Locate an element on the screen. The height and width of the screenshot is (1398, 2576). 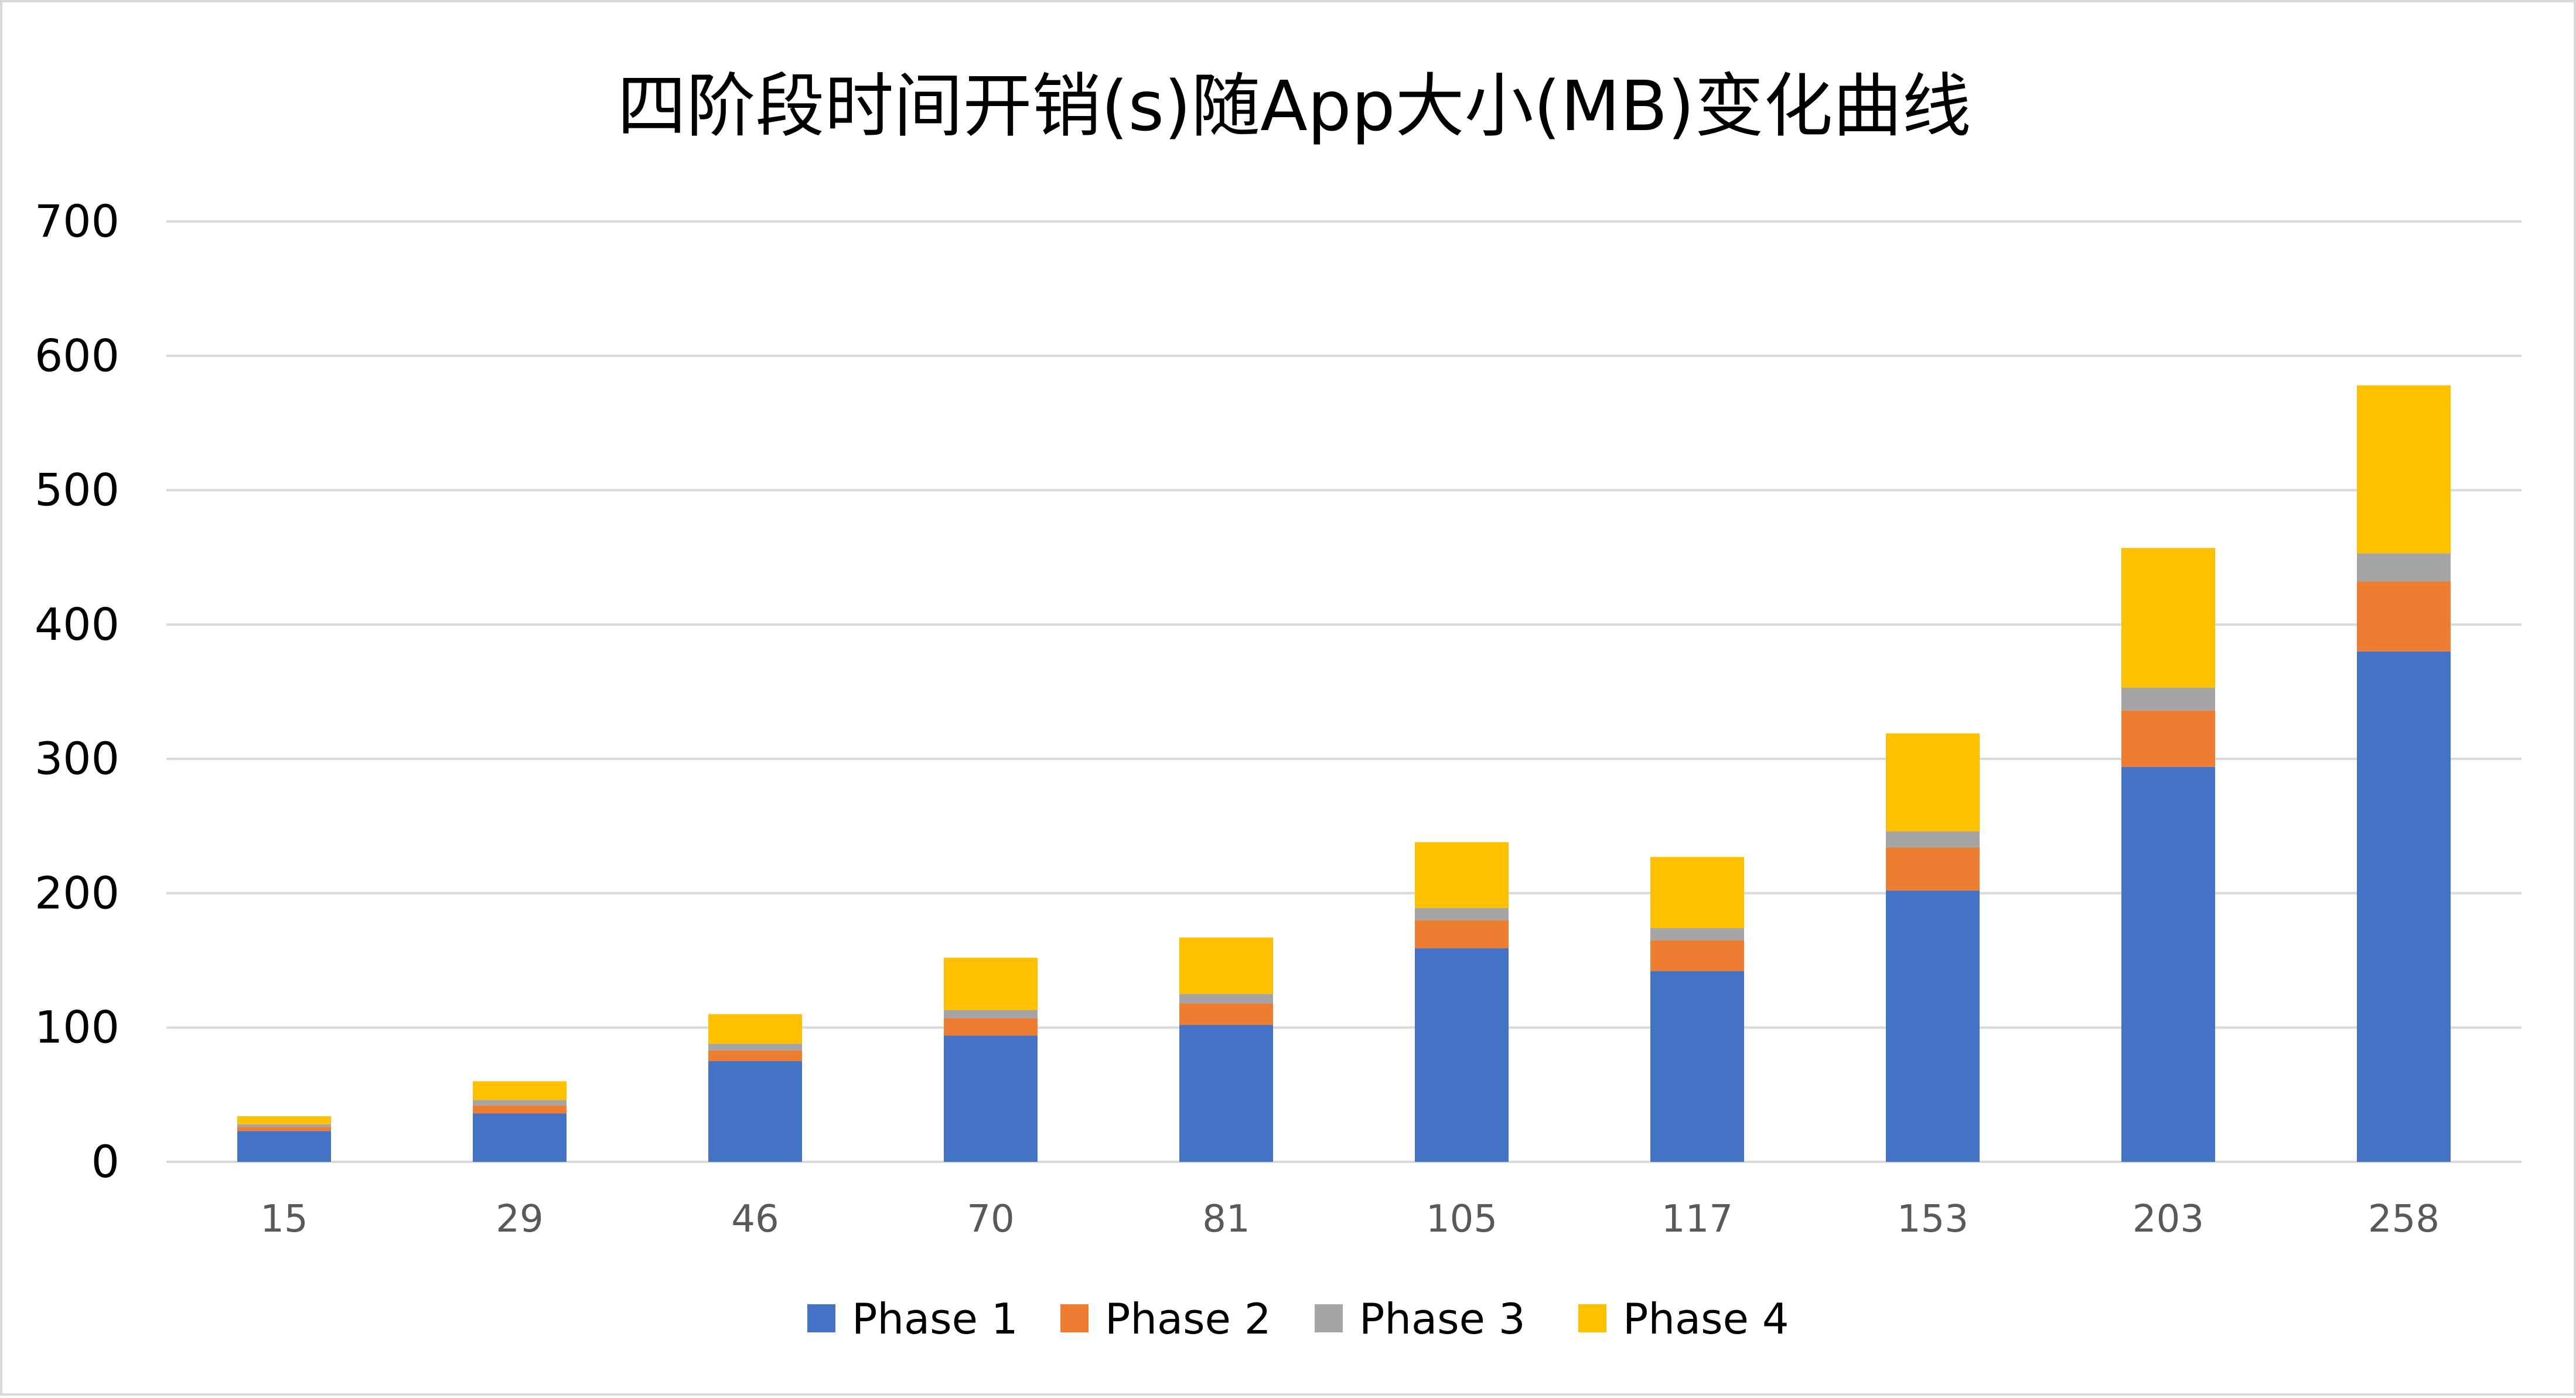
chart-title: 四阶段时间开销(s)随App大小(MB)变化曲线 is located at coordinates (1294, 106).